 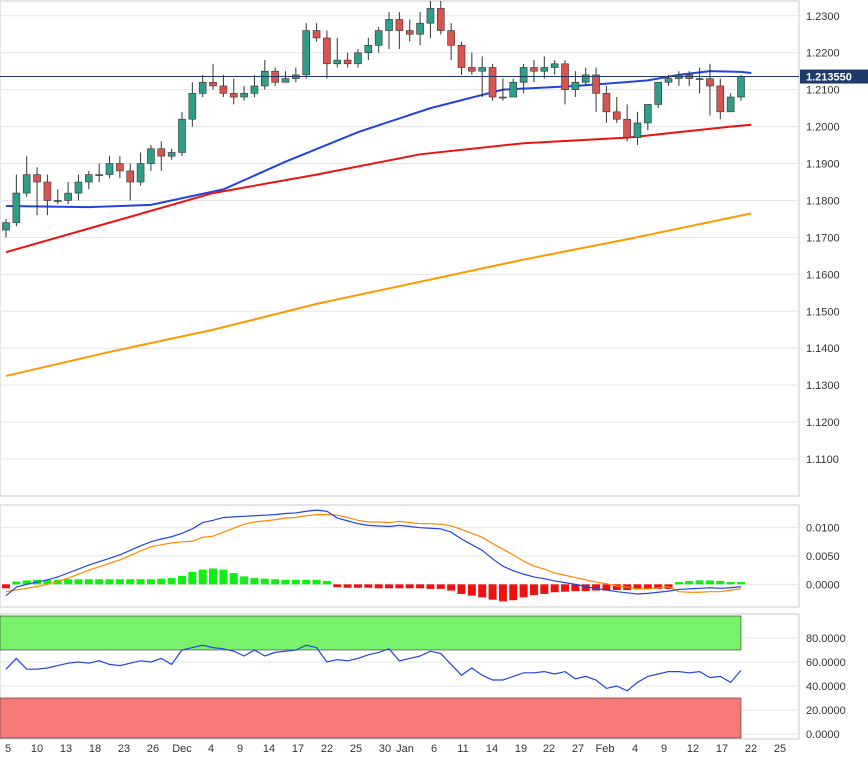 What do you see at coordinates (823, 17) in the screenshot?
I see `price-tick-label: 1.2300` at bounding box center [823, 17].